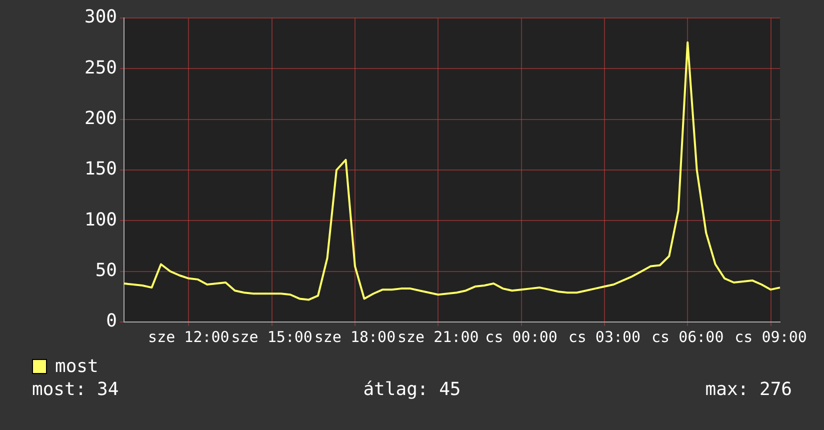 This screenshot has height=430, width=824. Describe the element at coordinates (604, 337) in the screenshot. I see `x-tick-label: cs 03:00` at that location.